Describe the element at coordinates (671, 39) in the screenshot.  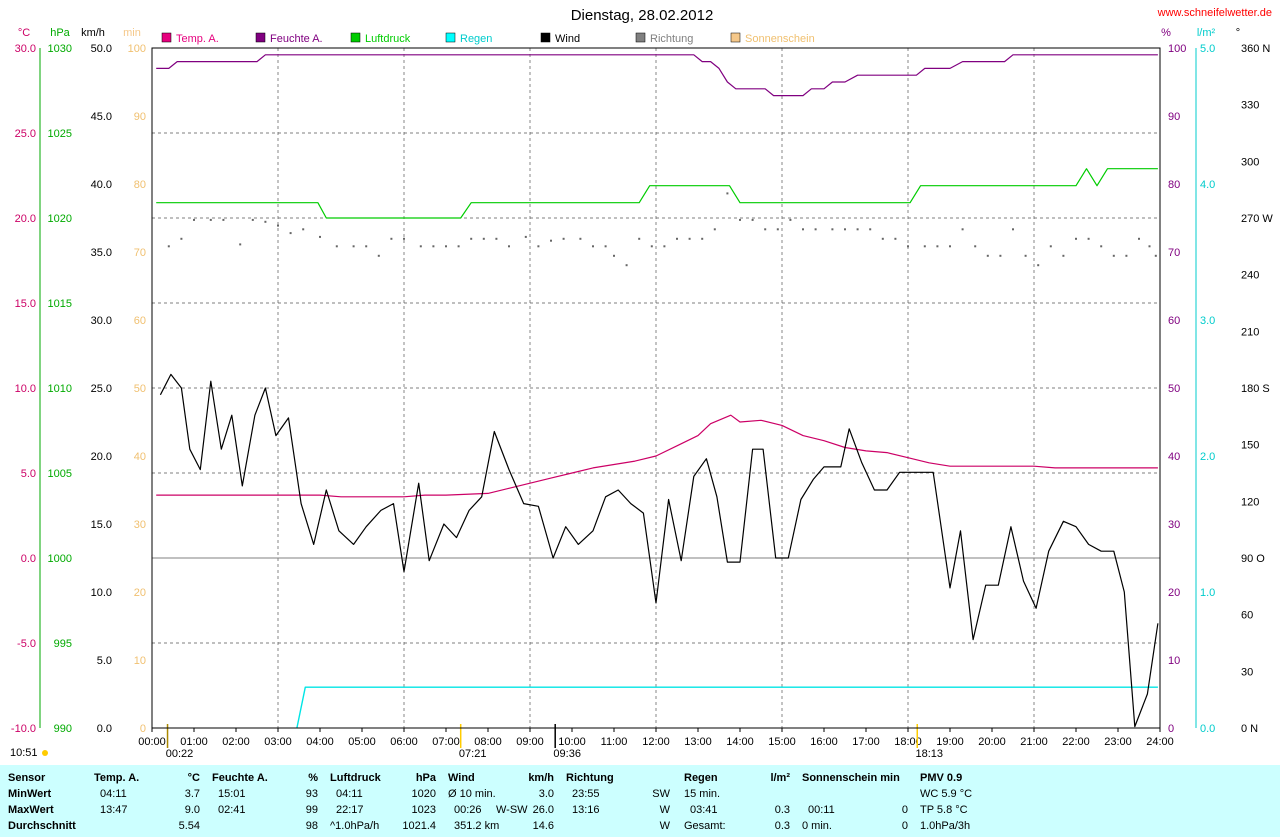
I see `legend-label: Richtung` at that location.